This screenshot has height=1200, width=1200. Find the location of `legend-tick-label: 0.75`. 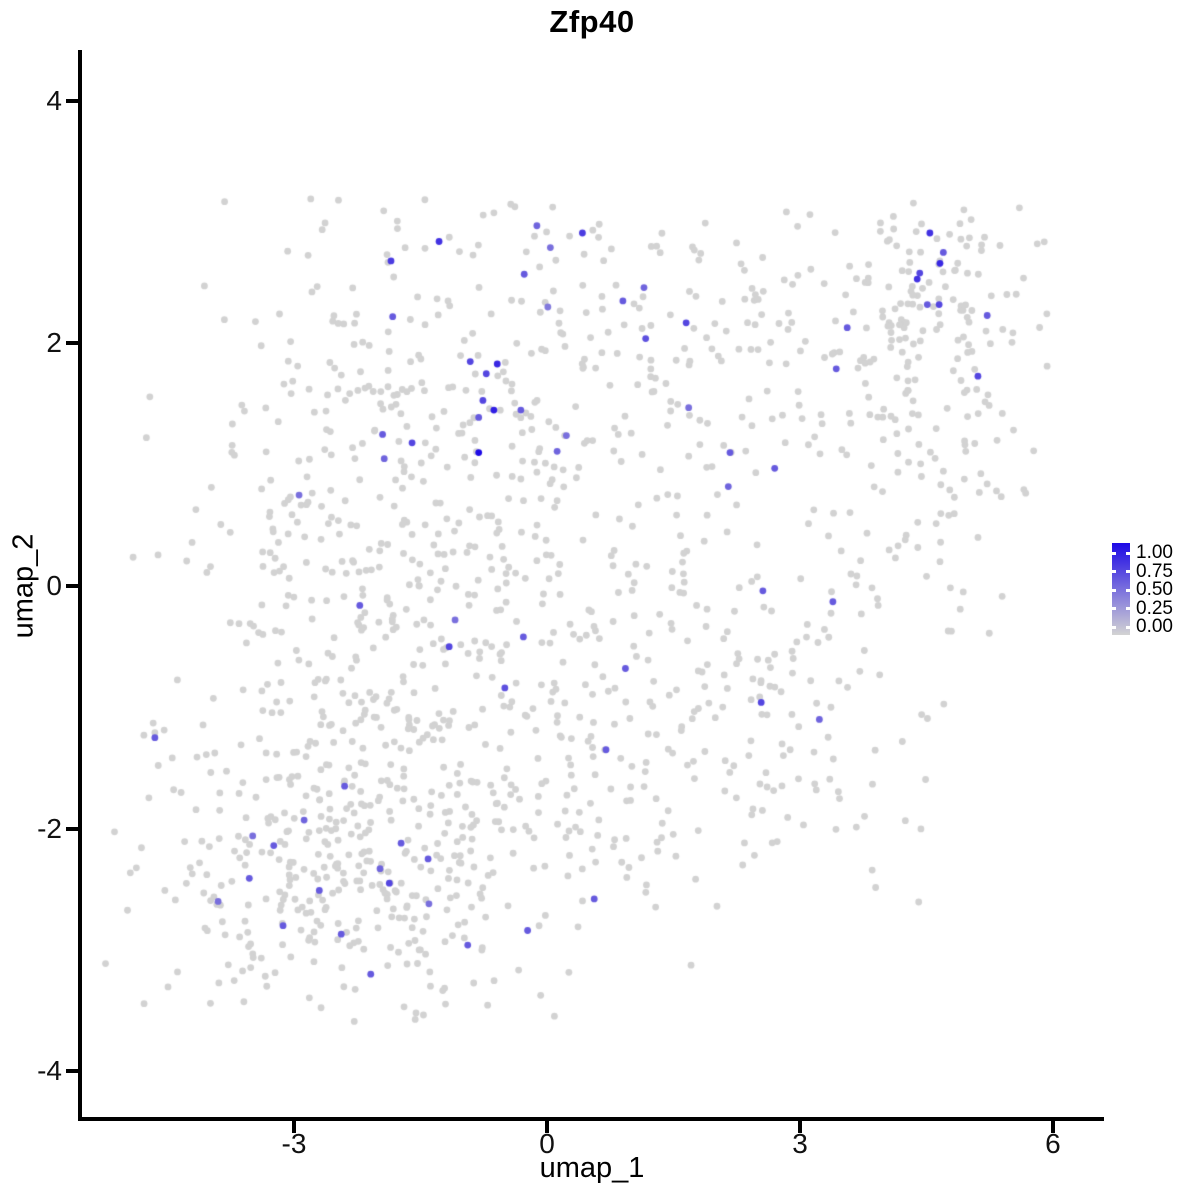

legend-tick-label: 0.75 is located at coordinates (1154, 571).